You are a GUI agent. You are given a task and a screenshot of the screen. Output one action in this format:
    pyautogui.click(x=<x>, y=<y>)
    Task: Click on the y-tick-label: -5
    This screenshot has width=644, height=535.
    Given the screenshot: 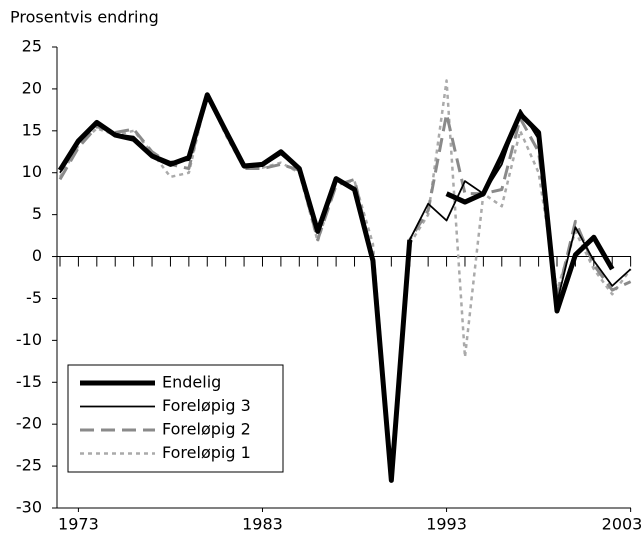 What is the action you would take?
    pyautogui.click(x=34, y=297)
    